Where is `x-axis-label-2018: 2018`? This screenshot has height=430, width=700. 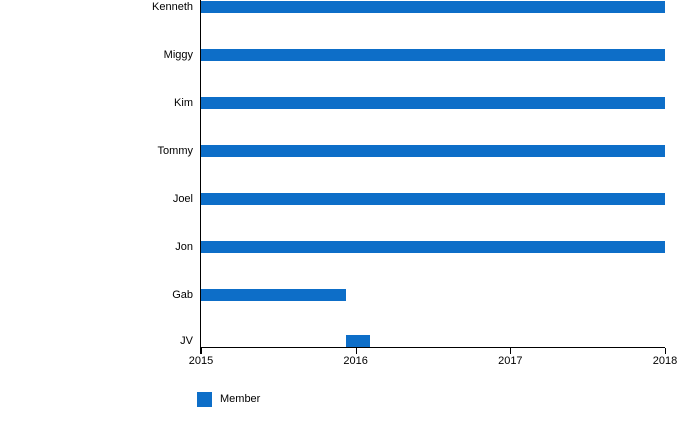 x-axis-label-2018: 2018 is located at coordinates (665, 361).